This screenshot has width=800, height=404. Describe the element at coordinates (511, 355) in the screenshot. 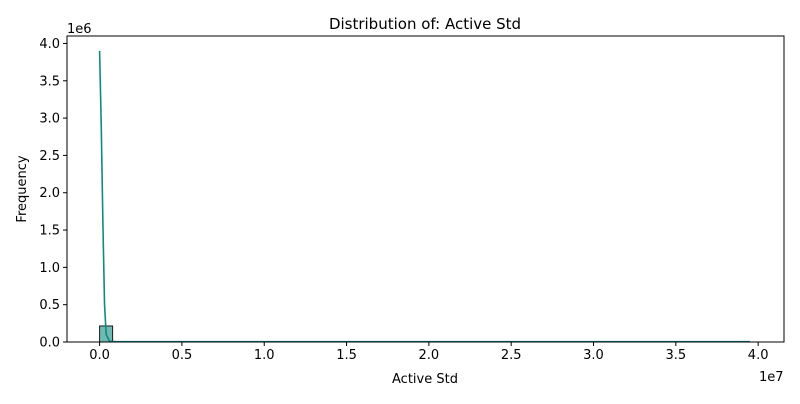

I see `x-tick-label: 2.5` at that location.